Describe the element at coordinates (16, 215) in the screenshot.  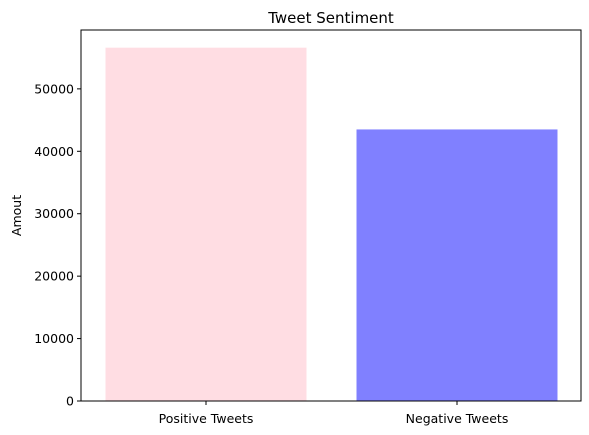
I see `y-axis-label: Amout` at that location.